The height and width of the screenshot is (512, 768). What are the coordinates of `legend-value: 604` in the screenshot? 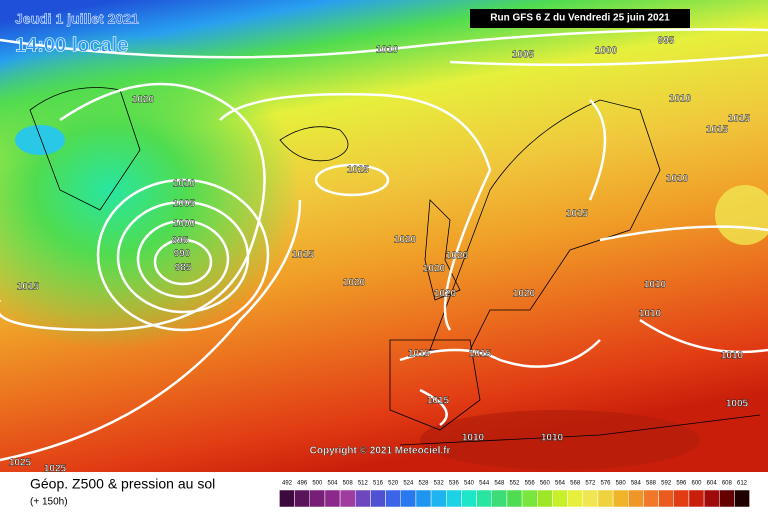 It's located at (712, 484).